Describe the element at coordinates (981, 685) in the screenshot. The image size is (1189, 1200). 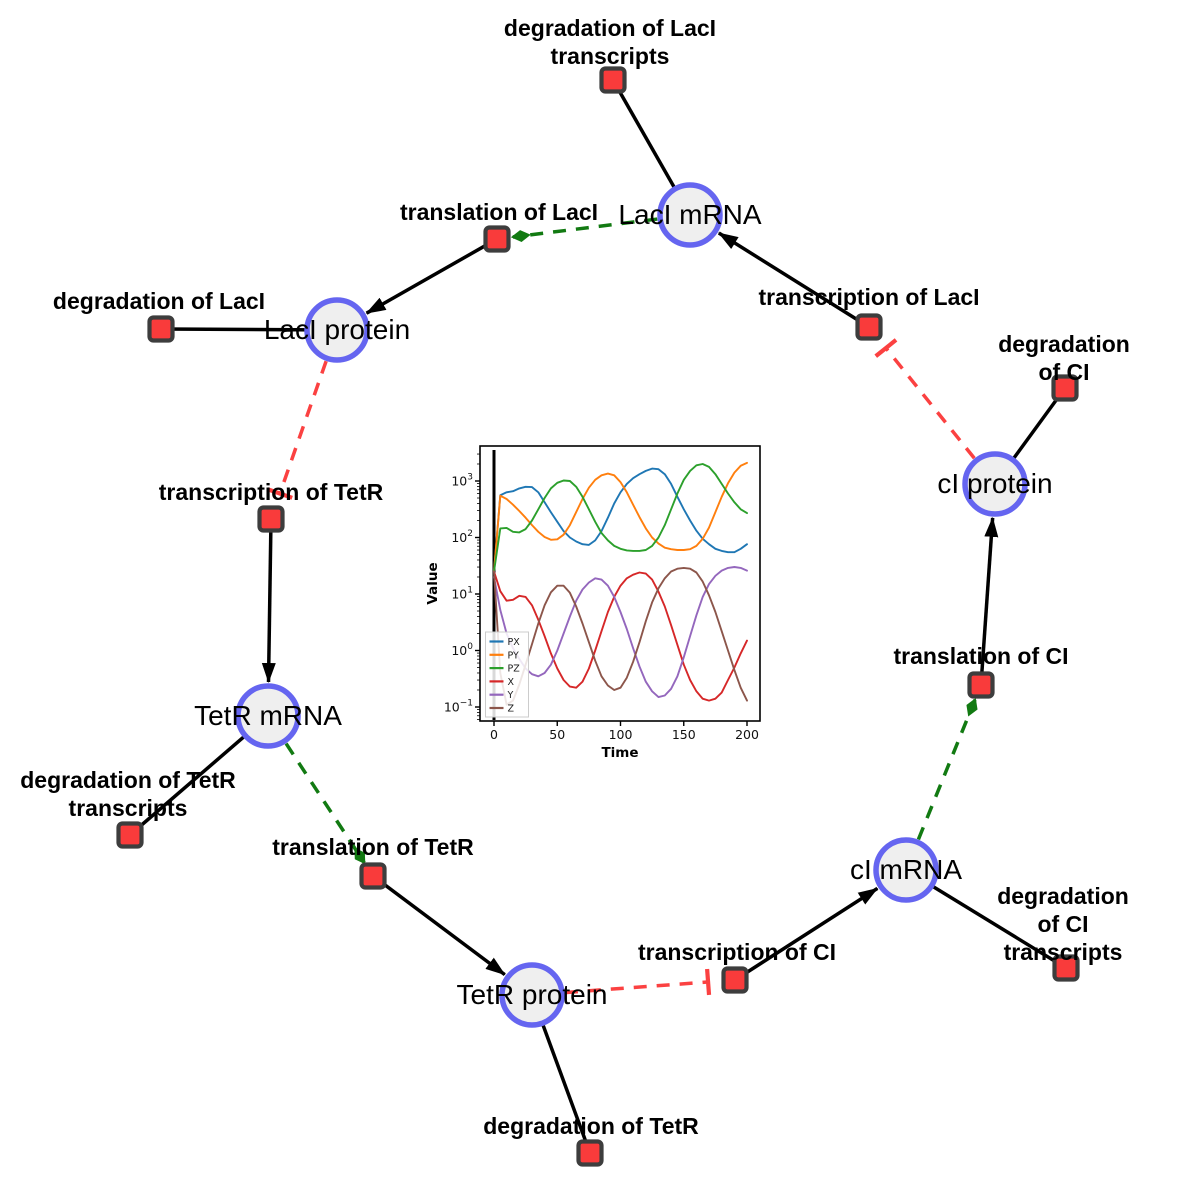
I see `reaction-node-tl_cI` at that location.